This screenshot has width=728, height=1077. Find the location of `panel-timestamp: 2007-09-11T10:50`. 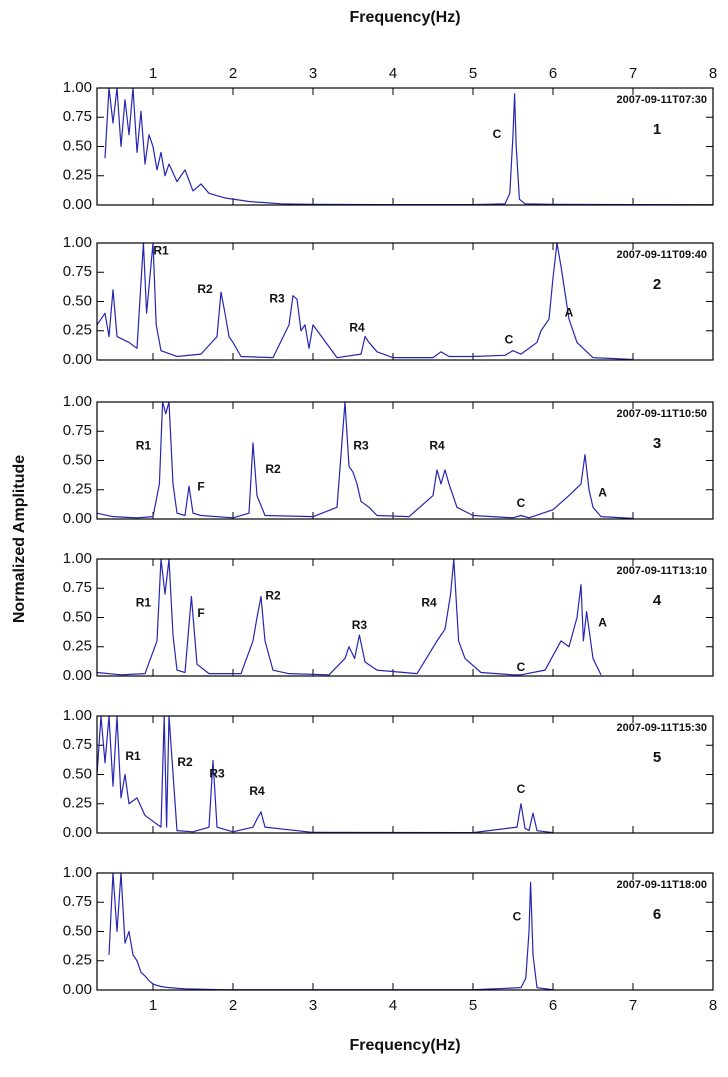

panel-timestamp: 2007-09-11T10:50 is located at coordinates (661, 414).